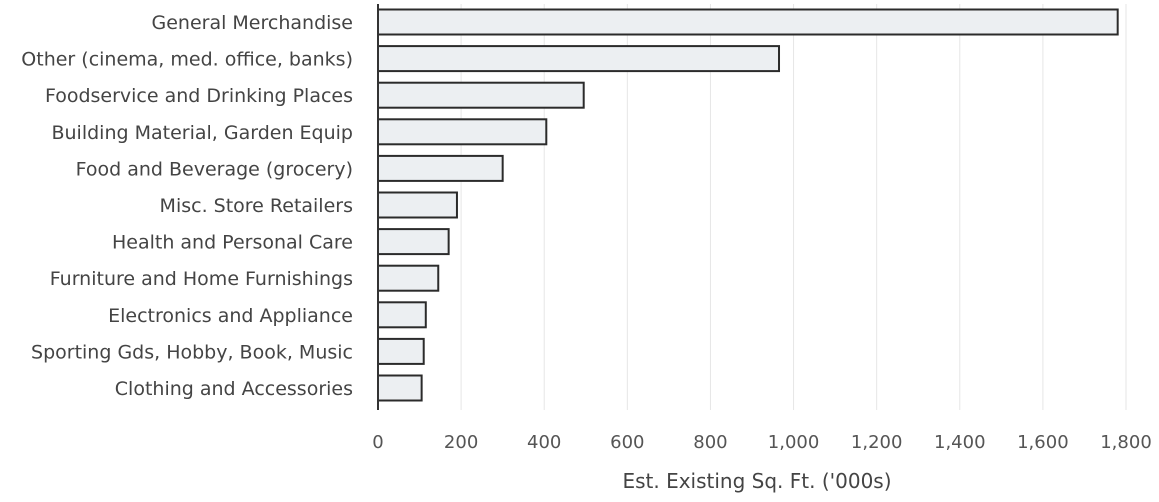  I want to click on x-tick-label: 1,200, so click(877, 442).